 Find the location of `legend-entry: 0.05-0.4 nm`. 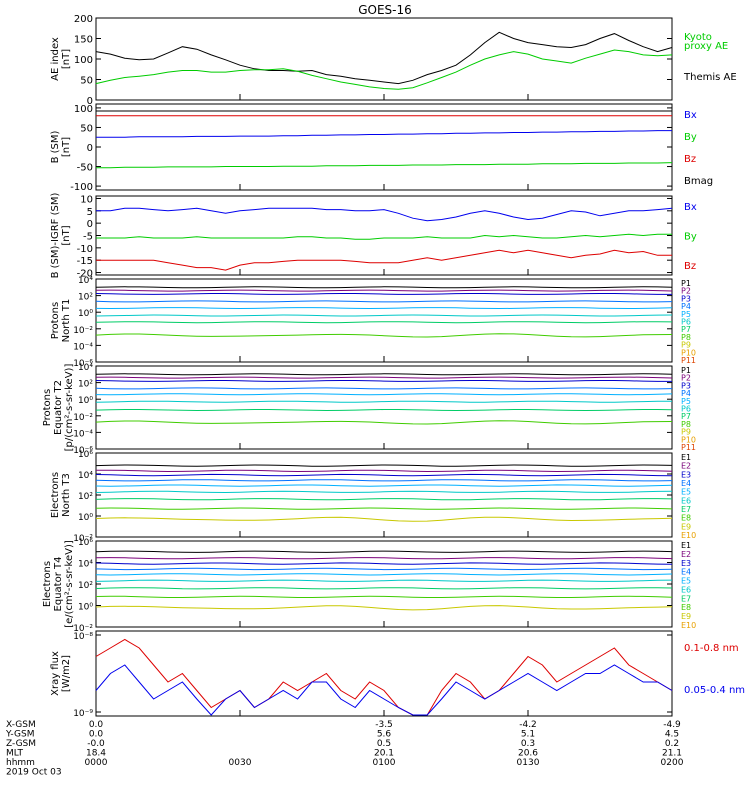

legend-entry: 0.05-0.4 nm is located at coordinates (714, 690).